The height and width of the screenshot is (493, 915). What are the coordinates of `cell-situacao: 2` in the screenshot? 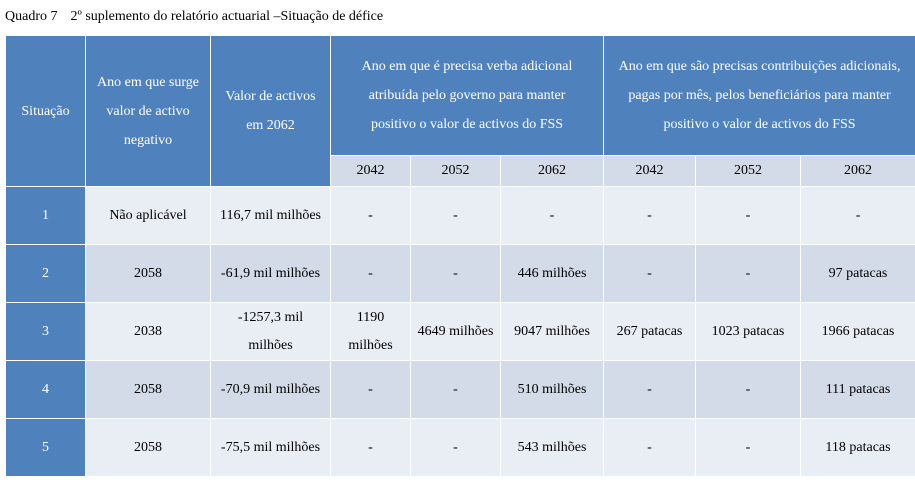 It's located at (45, 273).